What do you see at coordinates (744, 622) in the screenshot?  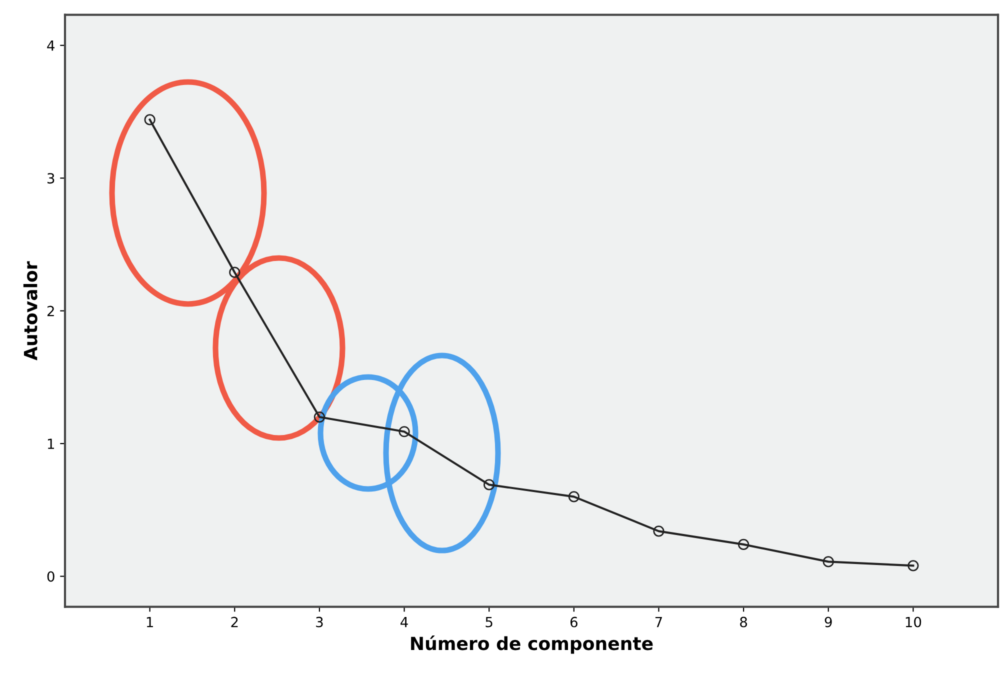 I see `x-tick-label: 8` at bounding box center [744, 622].